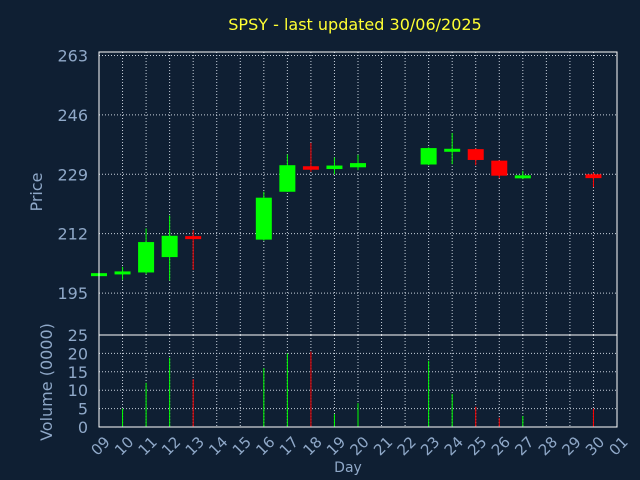  Describe the element at coordinates (78, 372) in the screenshot. I see `volume-tick-label: 15` at that location.